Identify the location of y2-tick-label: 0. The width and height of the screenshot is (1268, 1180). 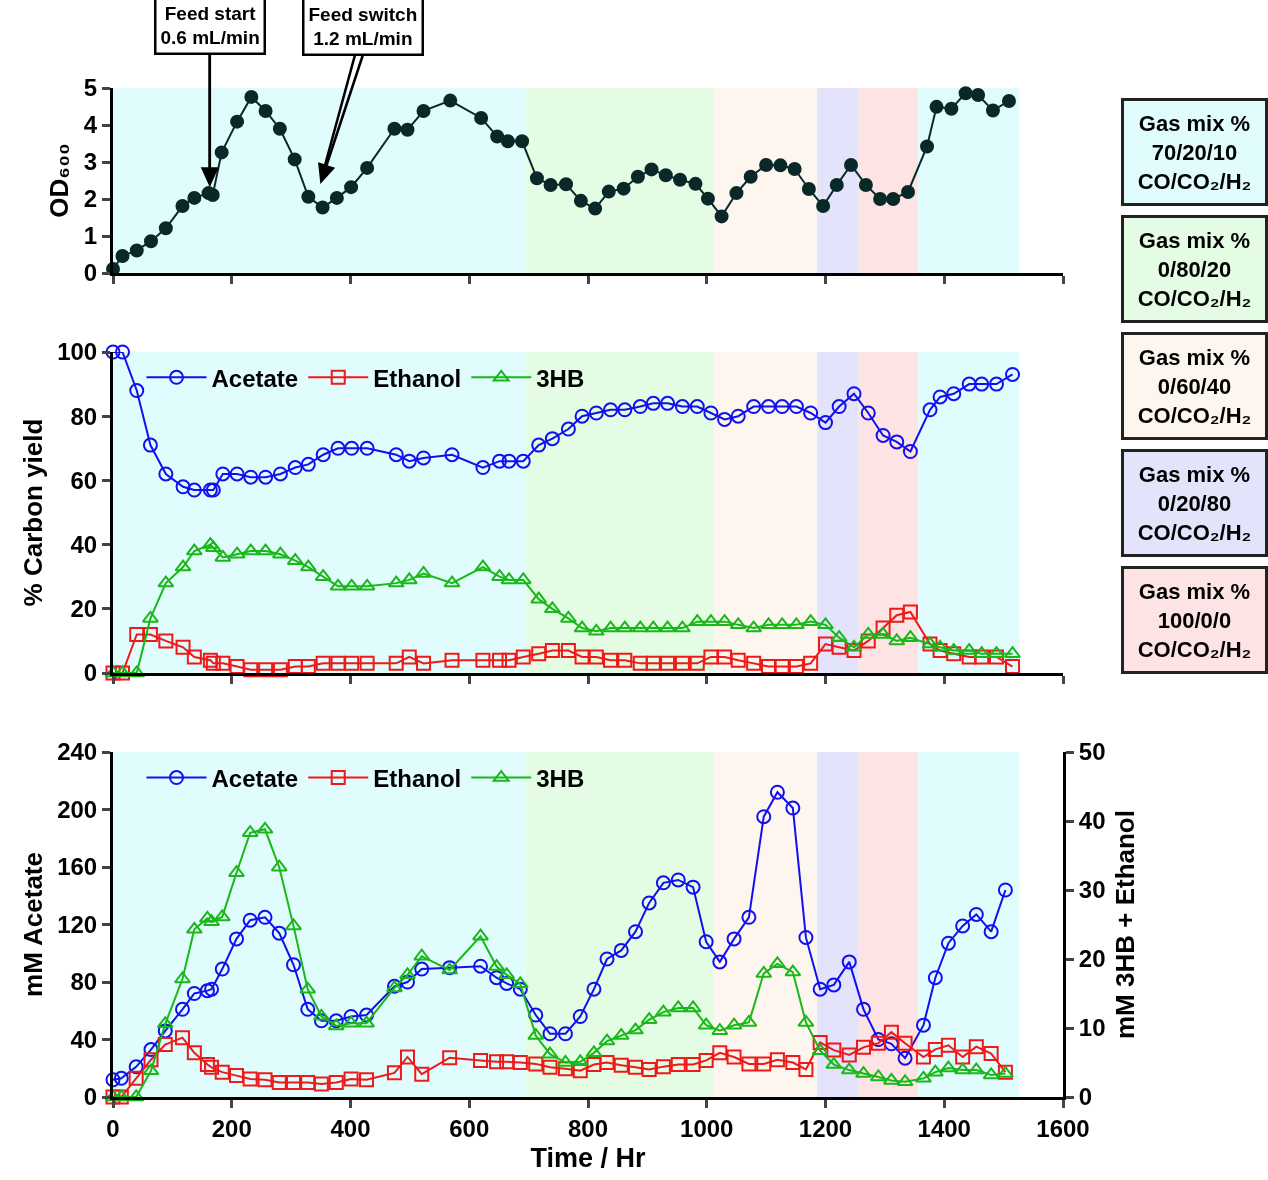
(1085, 1097).